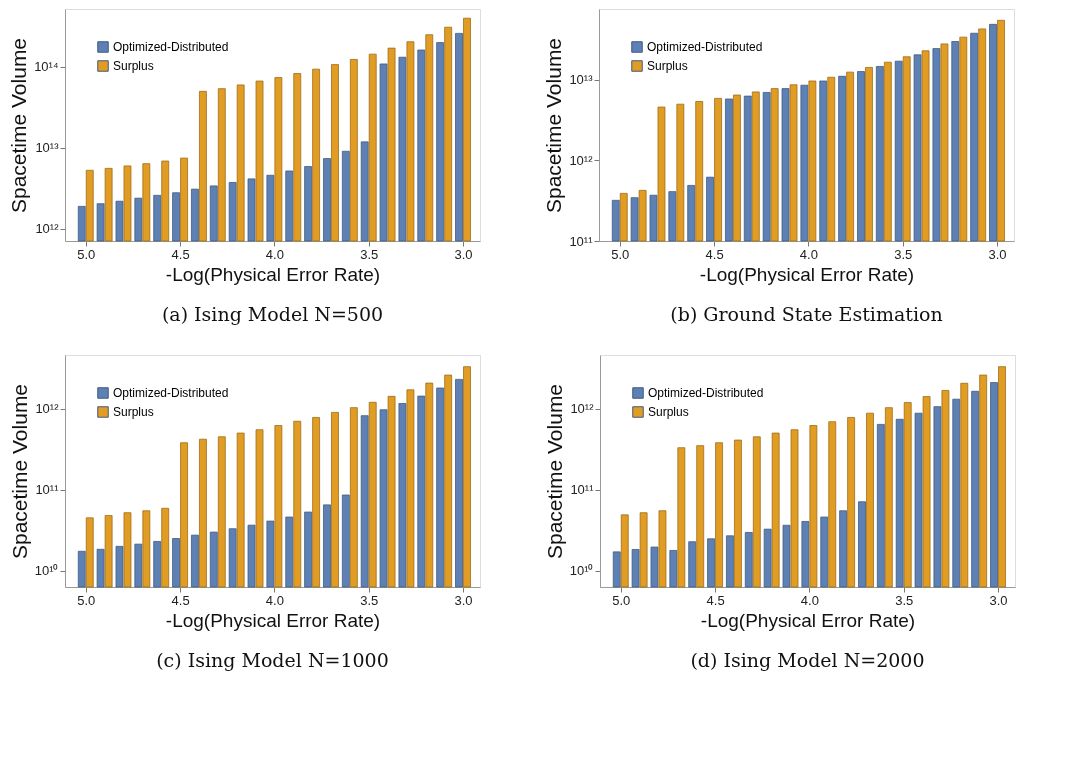 The width and height of the screenshot is (1091, 768). I want to click on text: (a) Ising Model N=500, so click(272, 314).